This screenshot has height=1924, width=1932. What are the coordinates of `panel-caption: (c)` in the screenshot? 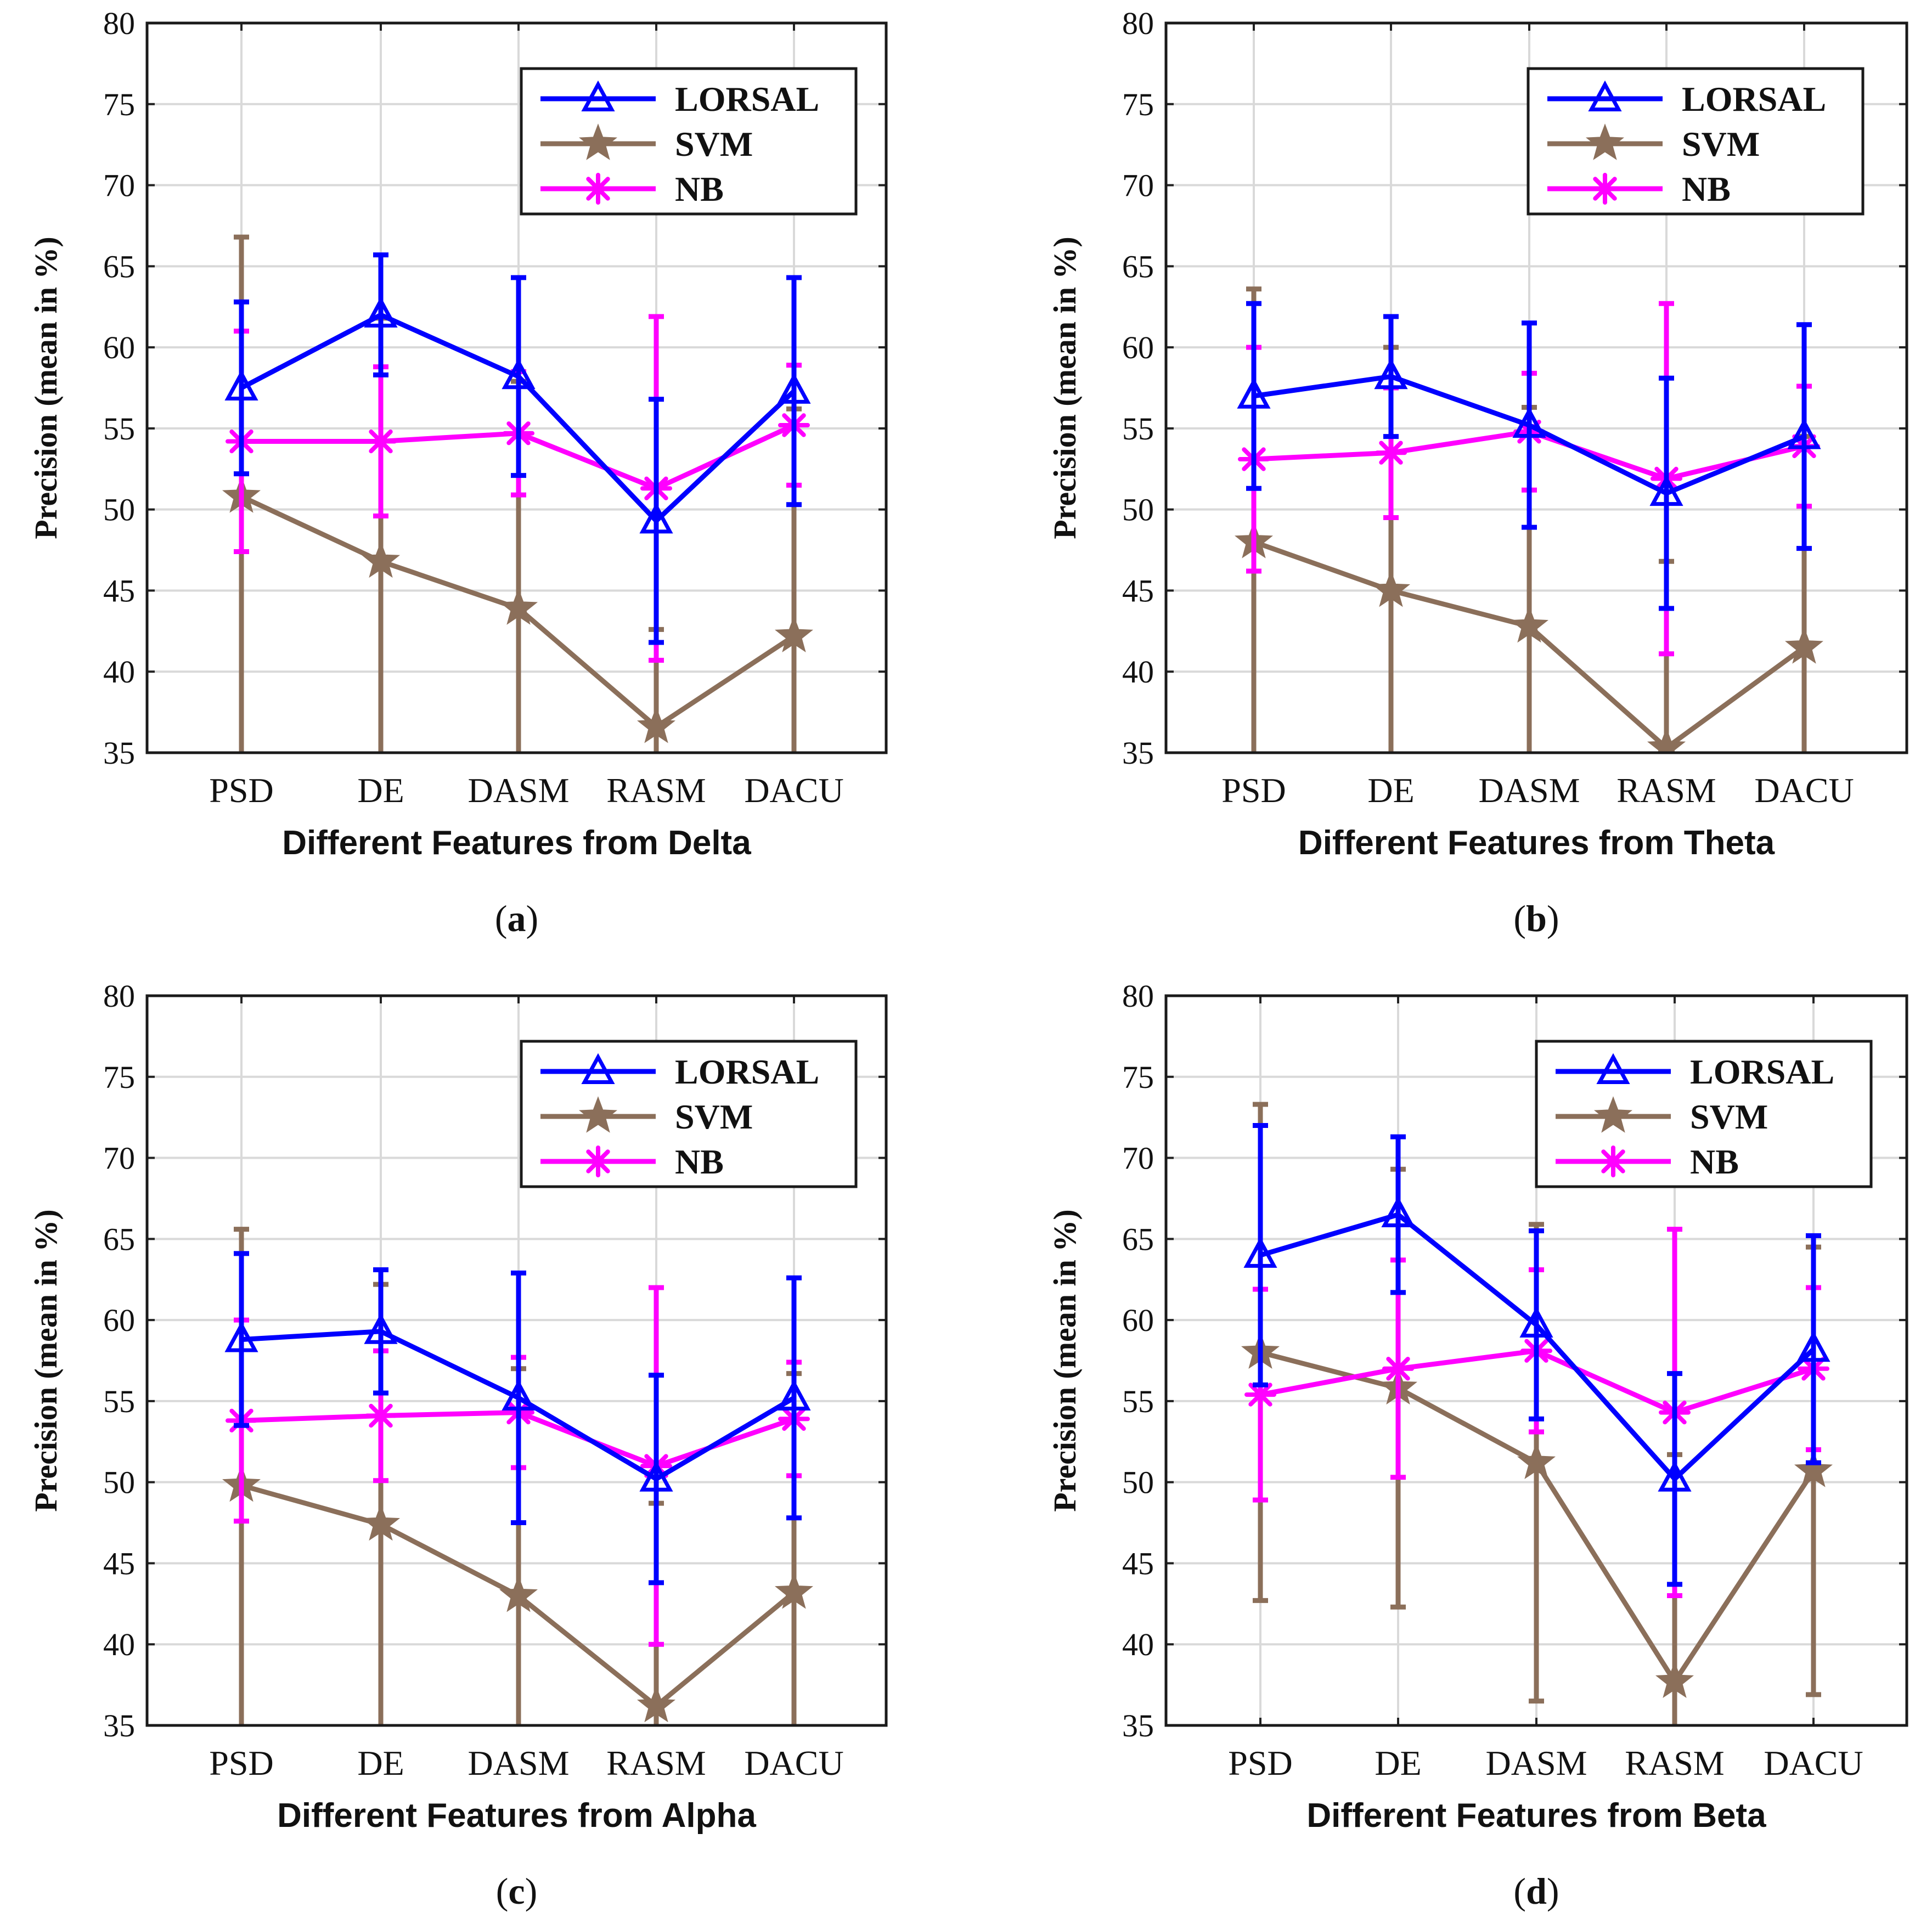 It's located at (517, 1891).